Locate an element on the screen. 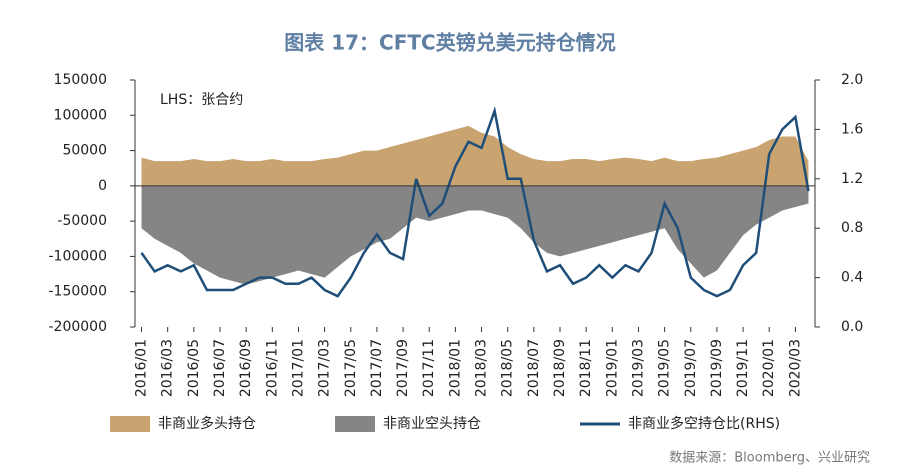  x-tick-label: 2019/09 is located at coordinates (717, 368).